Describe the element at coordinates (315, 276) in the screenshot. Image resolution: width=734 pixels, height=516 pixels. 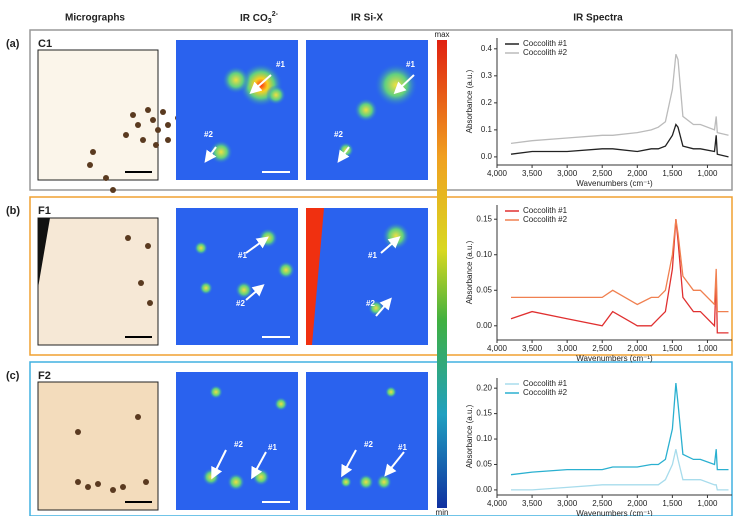
I see `ir-map-edge` at that location.